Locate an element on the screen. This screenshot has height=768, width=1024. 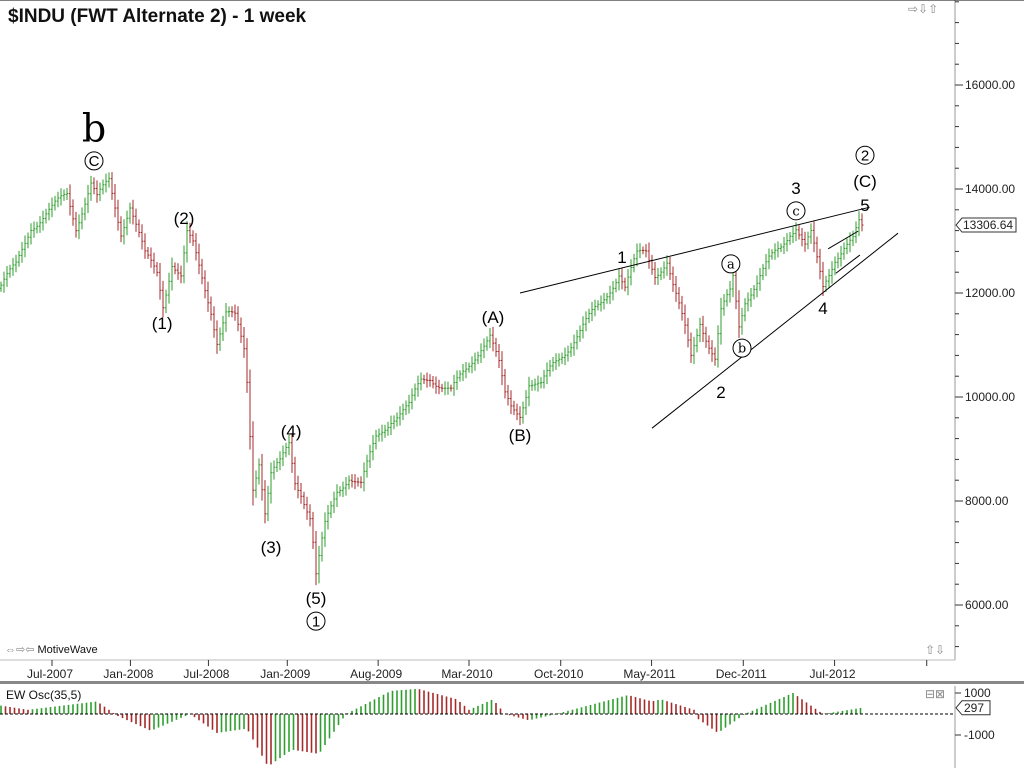
last-price-tag is located at coordinates (986, 225).